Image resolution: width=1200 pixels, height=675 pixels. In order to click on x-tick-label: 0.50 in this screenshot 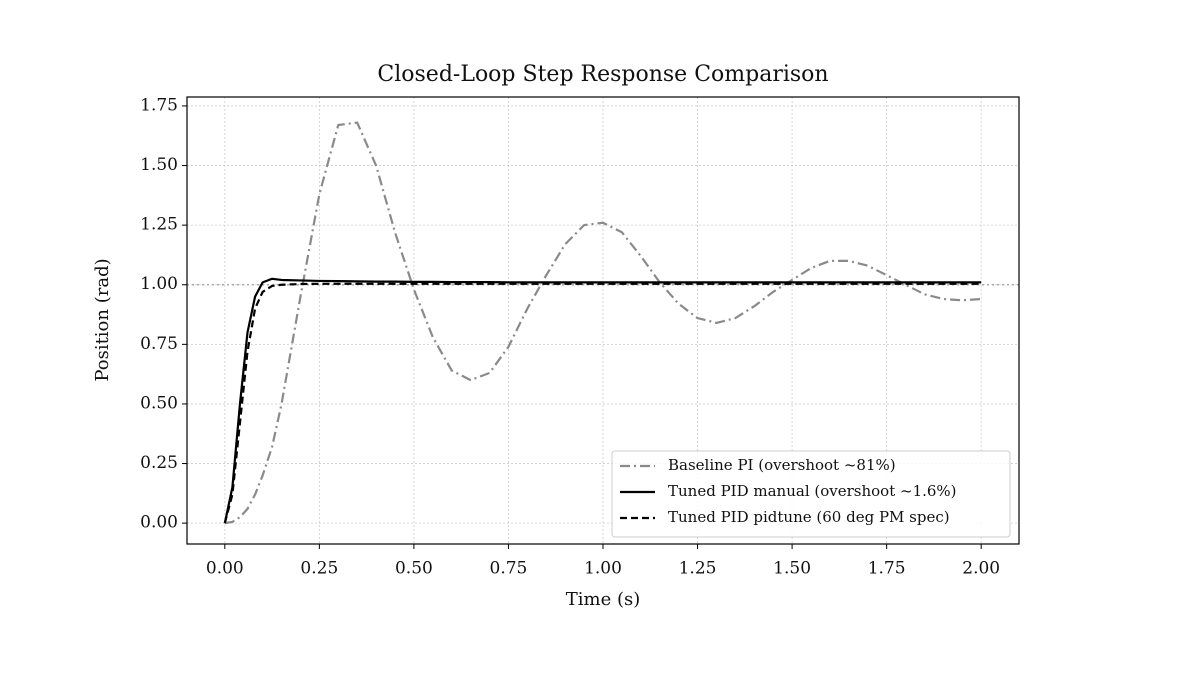, I will do `click(414, 569)`.